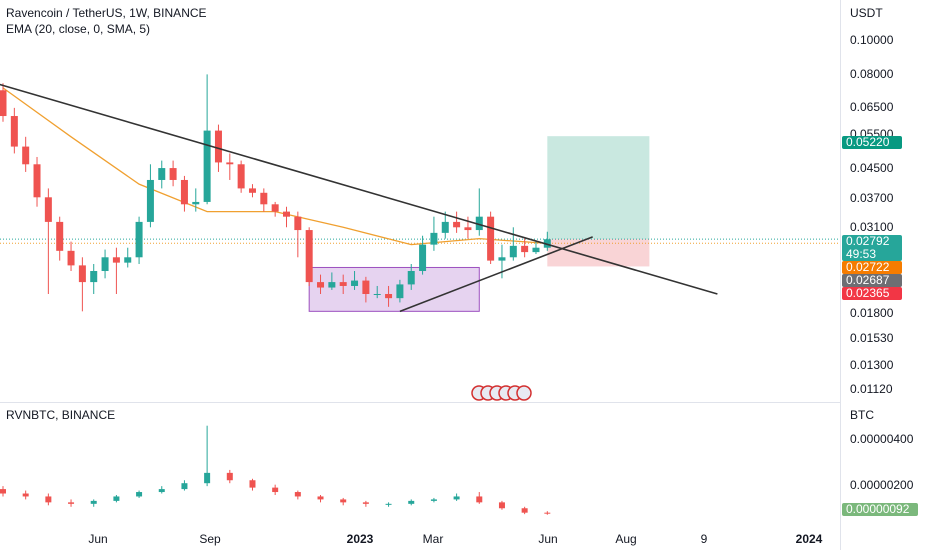 This screenshot has width=932, height=550. I want to click on lower-axis-currency: BTC, so click(862, 415).